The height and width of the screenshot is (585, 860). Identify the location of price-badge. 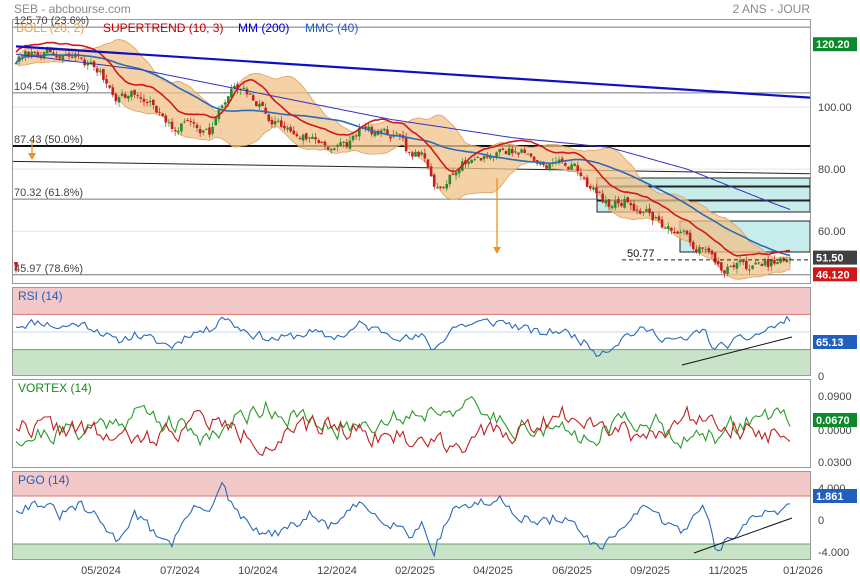
(835, 257).